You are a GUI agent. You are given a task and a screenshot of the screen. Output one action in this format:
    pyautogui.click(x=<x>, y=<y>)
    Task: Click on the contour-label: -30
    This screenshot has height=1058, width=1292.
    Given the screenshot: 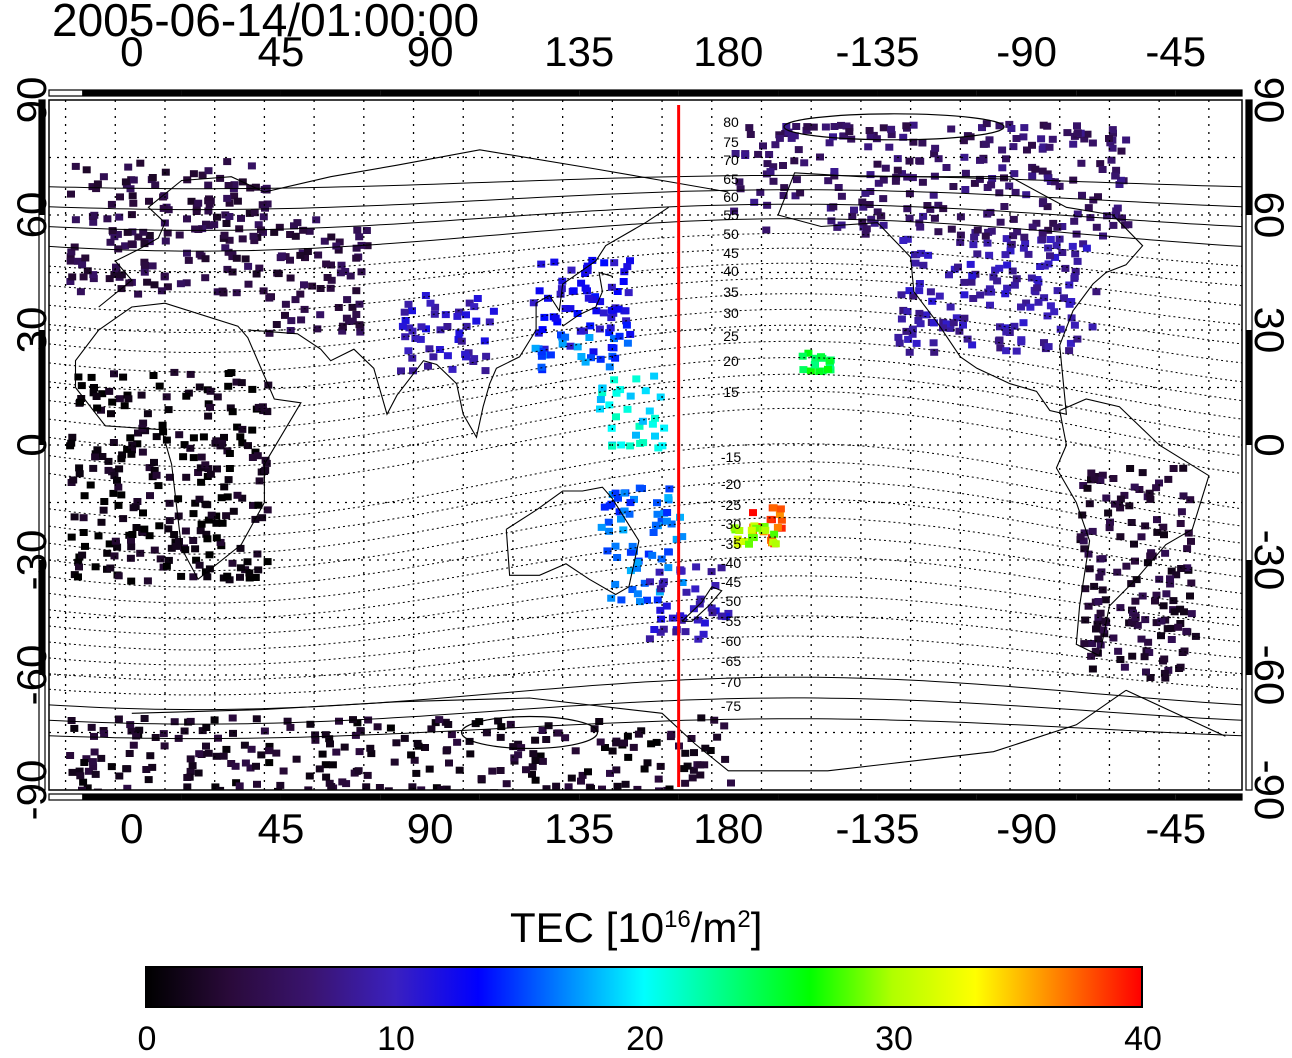 What is the action you would take?
    pyautogui.click(x=731, y=524)
    